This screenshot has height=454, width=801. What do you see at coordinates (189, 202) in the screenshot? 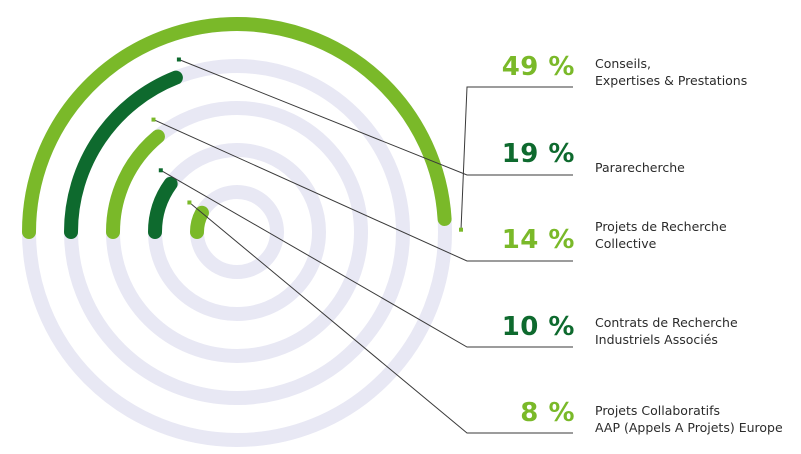
I see `leader-anchor-projets-collaboratifs` at bounding box center [189, 202].